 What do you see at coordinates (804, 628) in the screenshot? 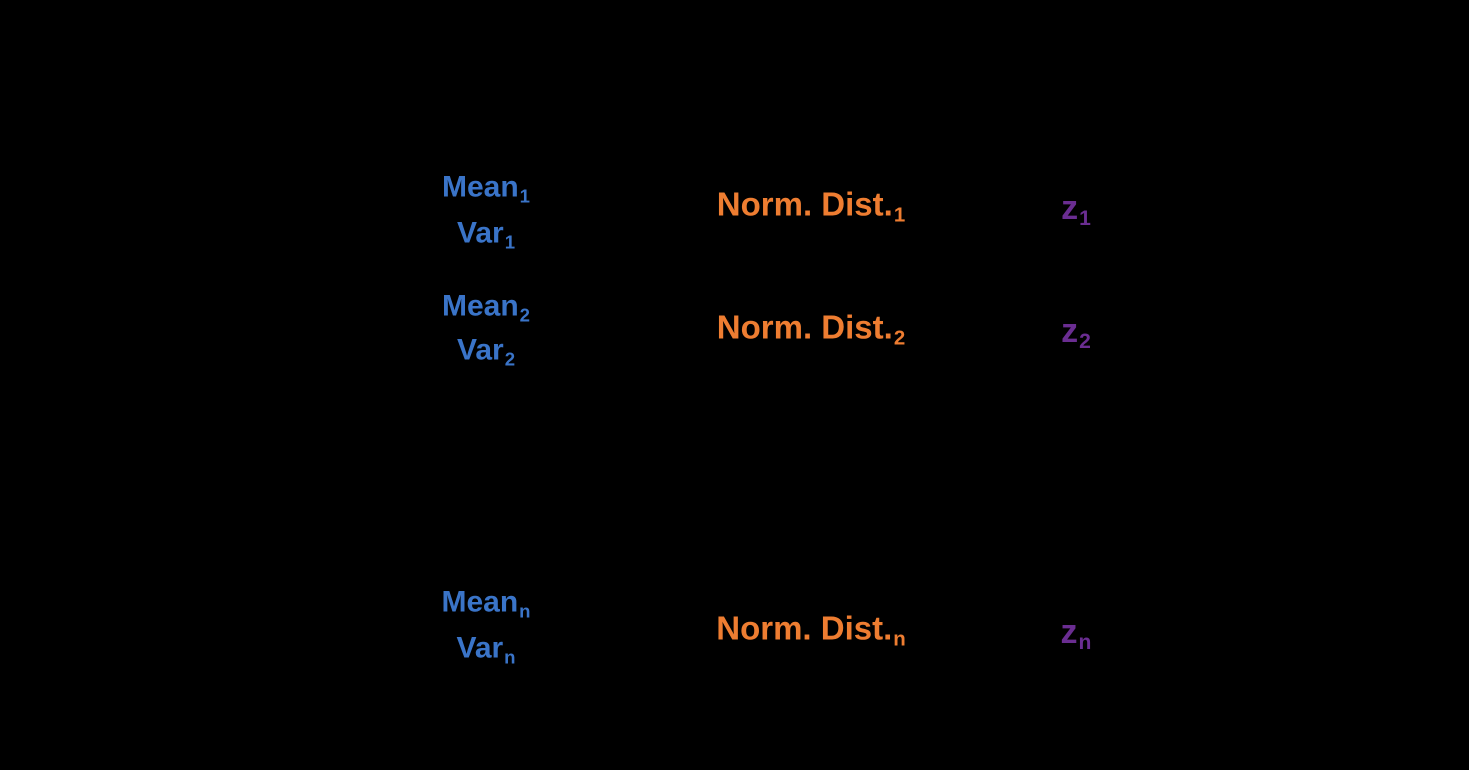
I see `norm-dist-label-n-base: Norm. Dist.` at bounding box center [804, 628].